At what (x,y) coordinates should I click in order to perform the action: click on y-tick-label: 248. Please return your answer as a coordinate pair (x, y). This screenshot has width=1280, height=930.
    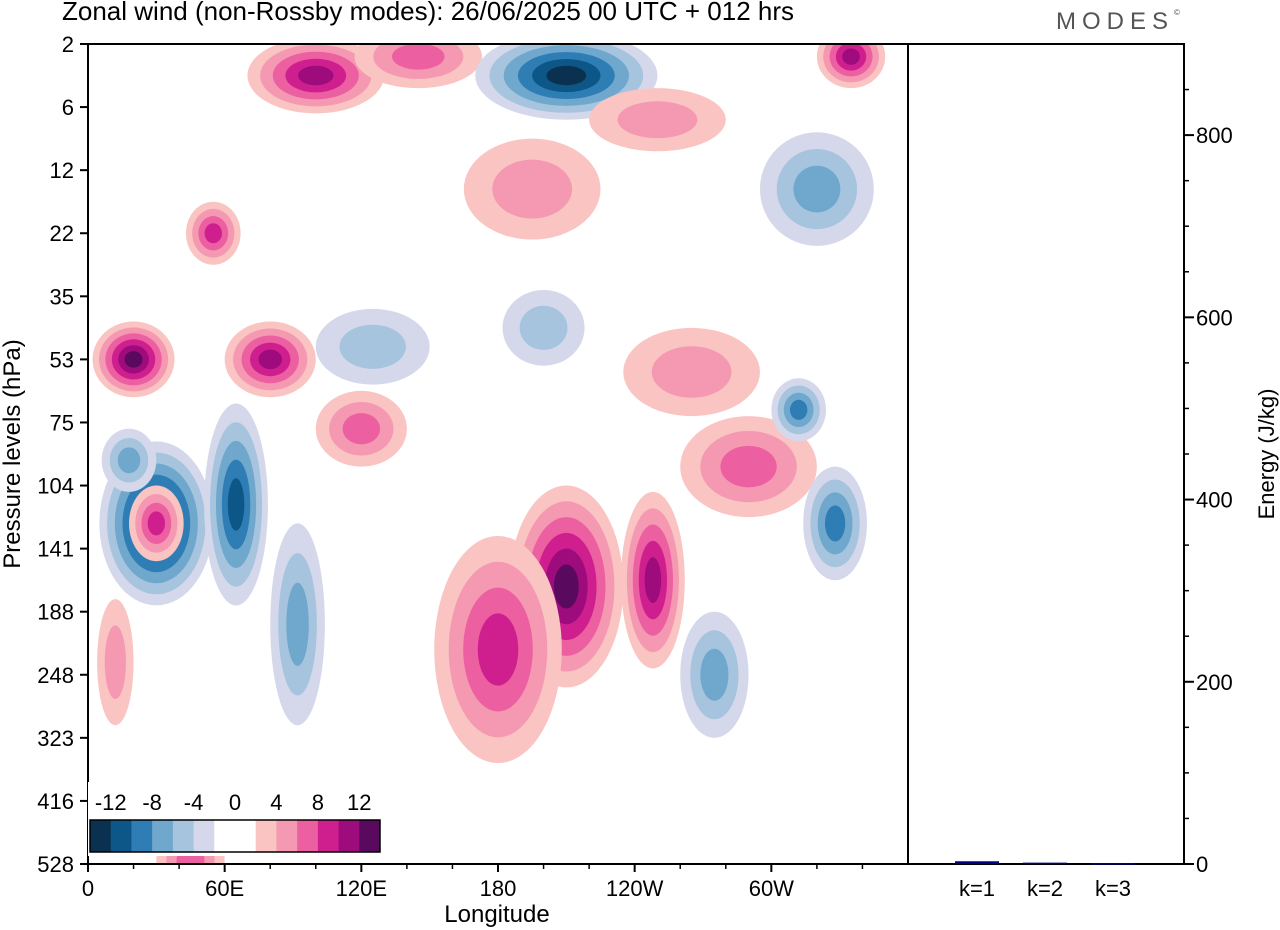
    Looking at the image, I should click on (55, 675).